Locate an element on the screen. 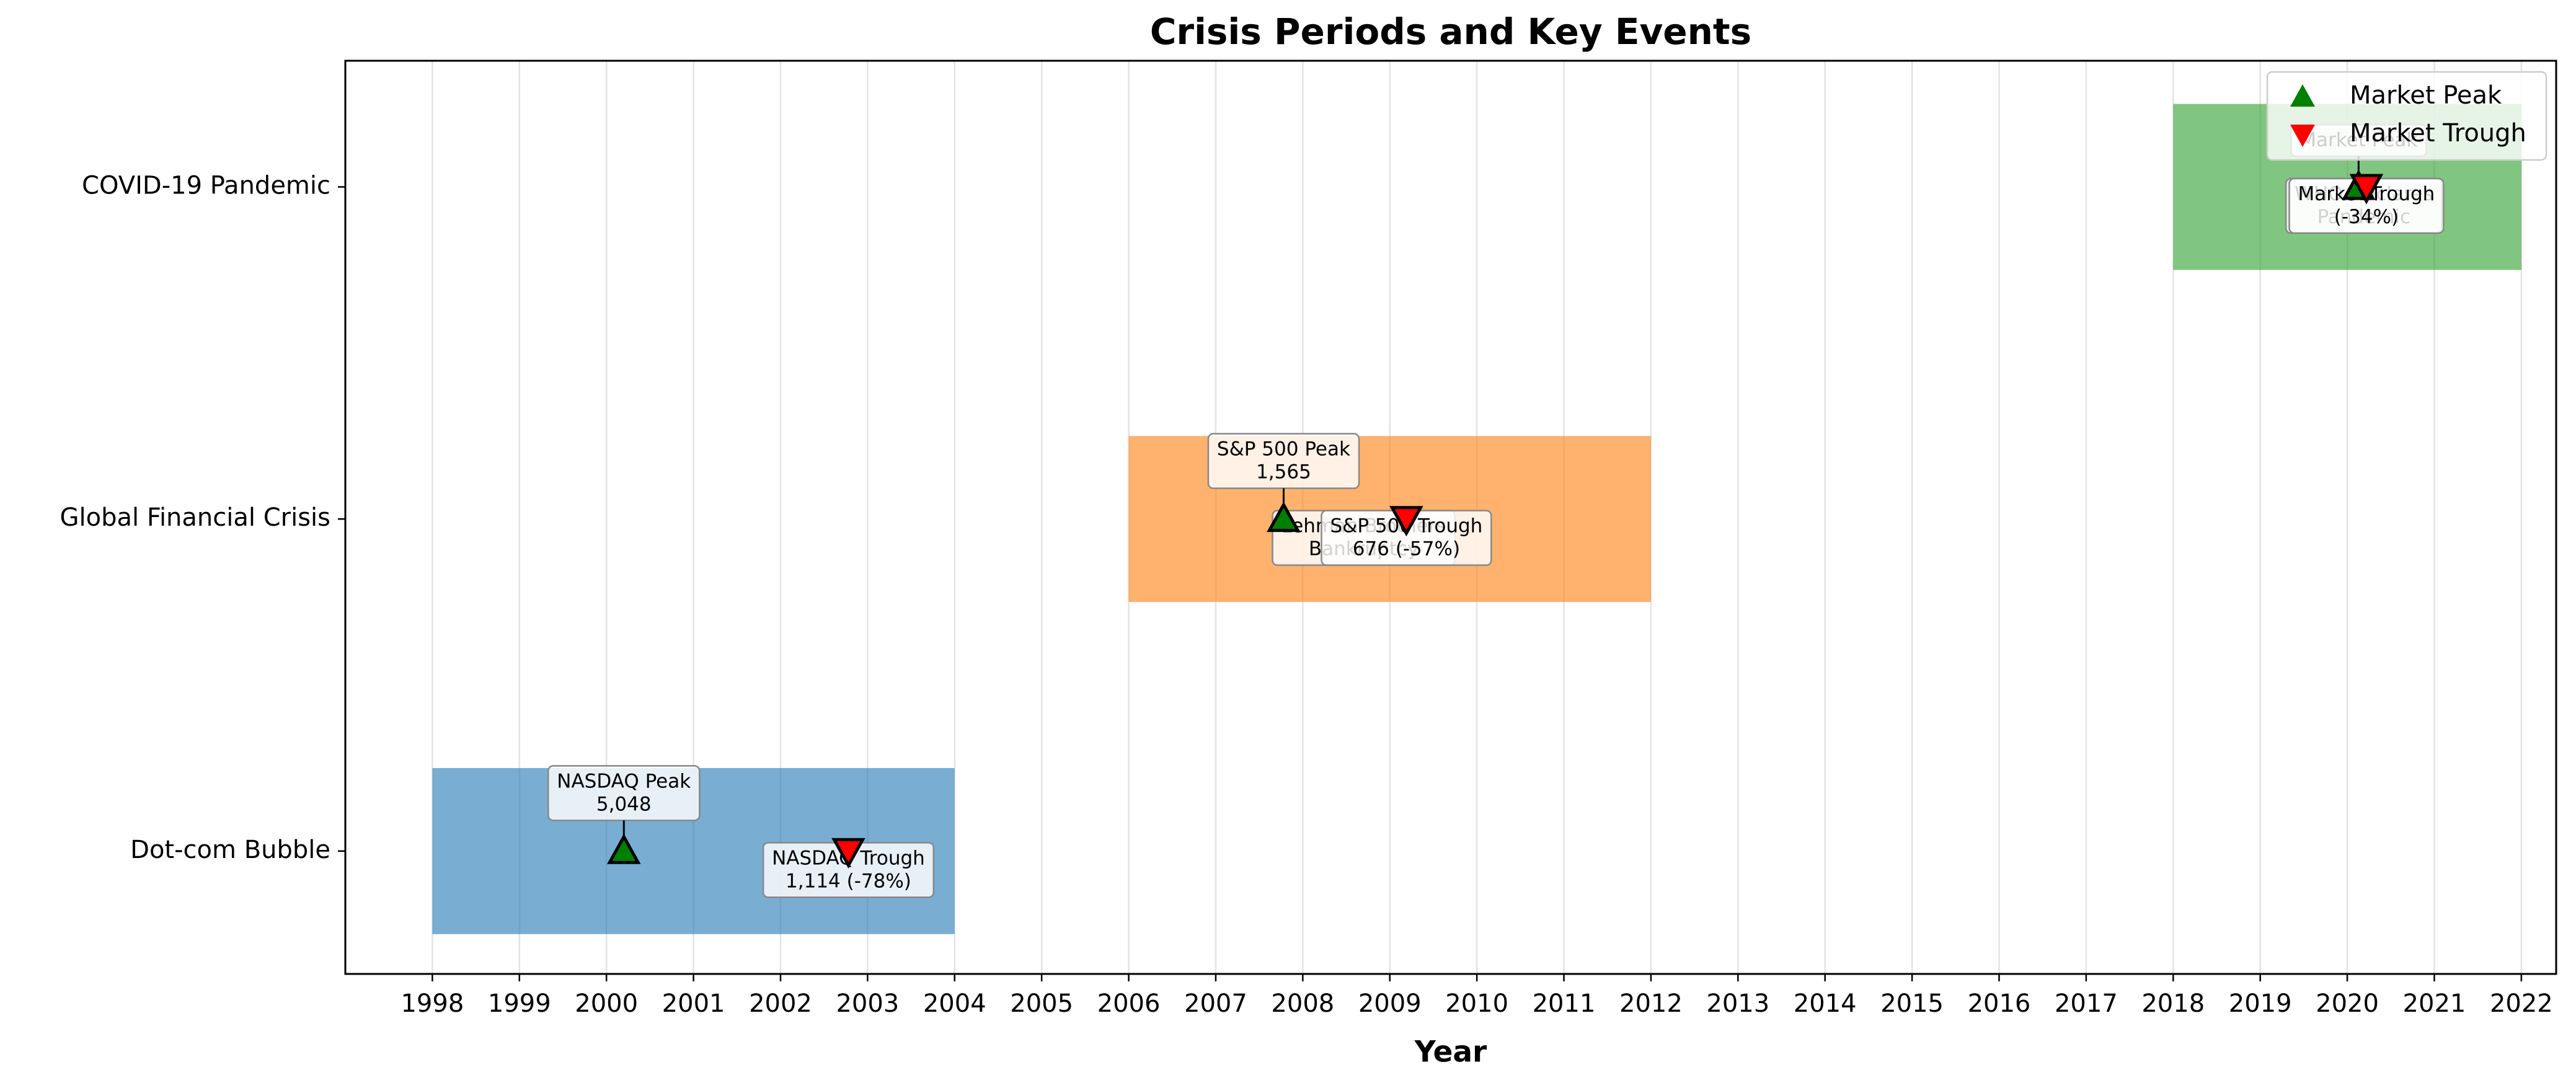  x-tick-label: 2006 is located at coordinates (1129, 1003).